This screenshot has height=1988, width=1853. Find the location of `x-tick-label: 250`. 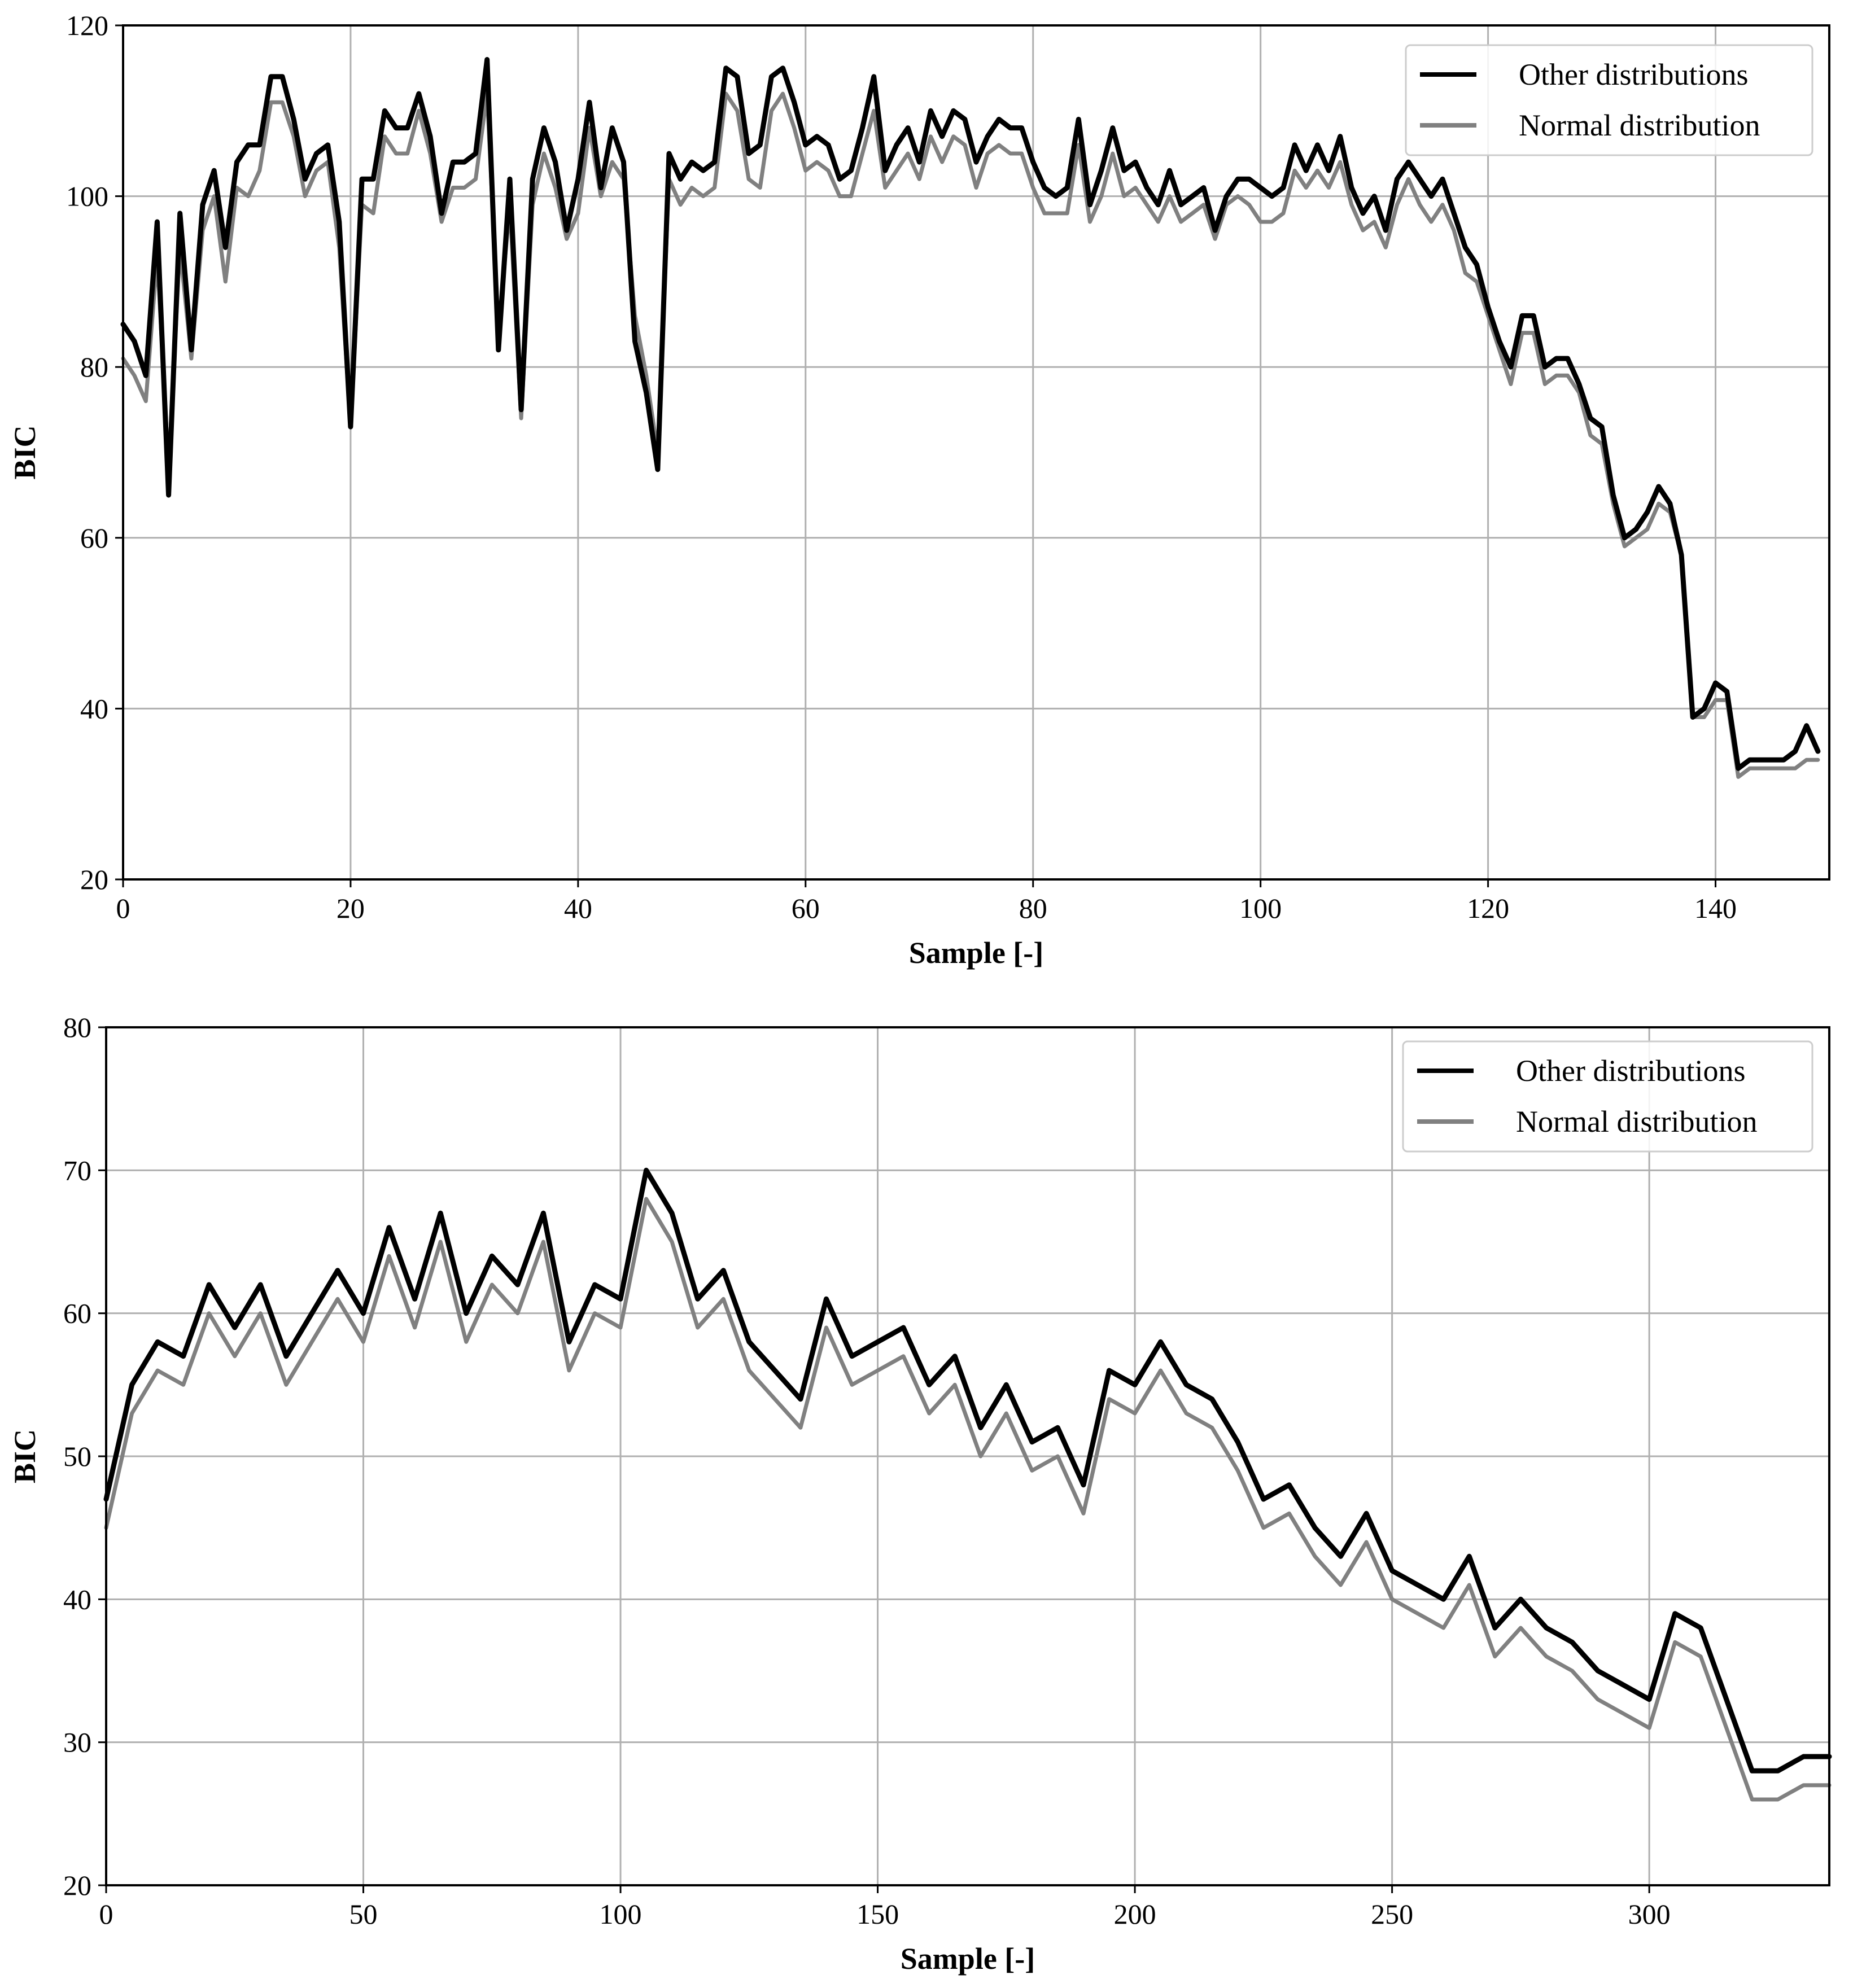

x-tick-label: 250 is located at coordinates (1392, 1914).